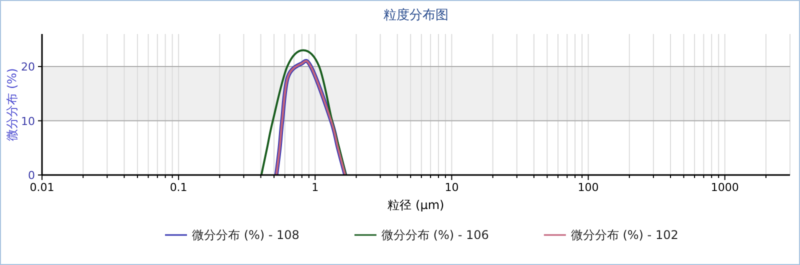 This screenshot has width=800, height=265. I want to click on x-tick-label: 1000, so click(724, 187).